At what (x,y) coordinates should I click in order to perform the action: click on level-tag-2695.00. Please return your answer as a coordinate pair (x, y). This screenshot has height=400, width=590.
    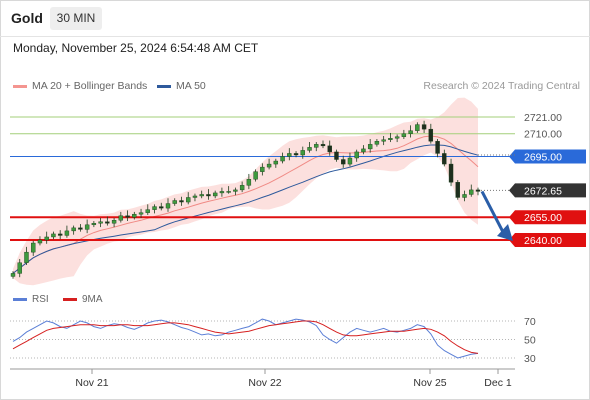
    Looking at the image, I should click on (547, 156).